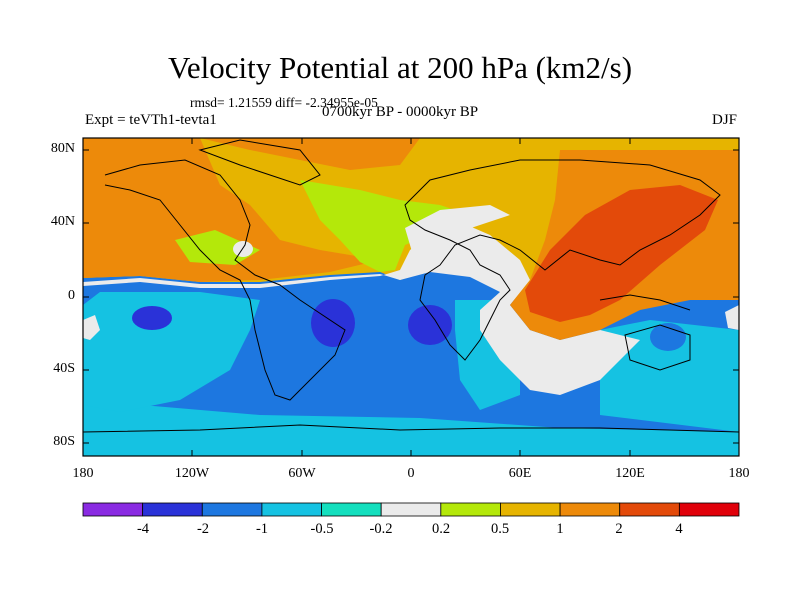 This screenshot has height=600, width=800. Describe the element at coordinates (732, 317) in the screenshot. I see `field-zero-east` at that location.